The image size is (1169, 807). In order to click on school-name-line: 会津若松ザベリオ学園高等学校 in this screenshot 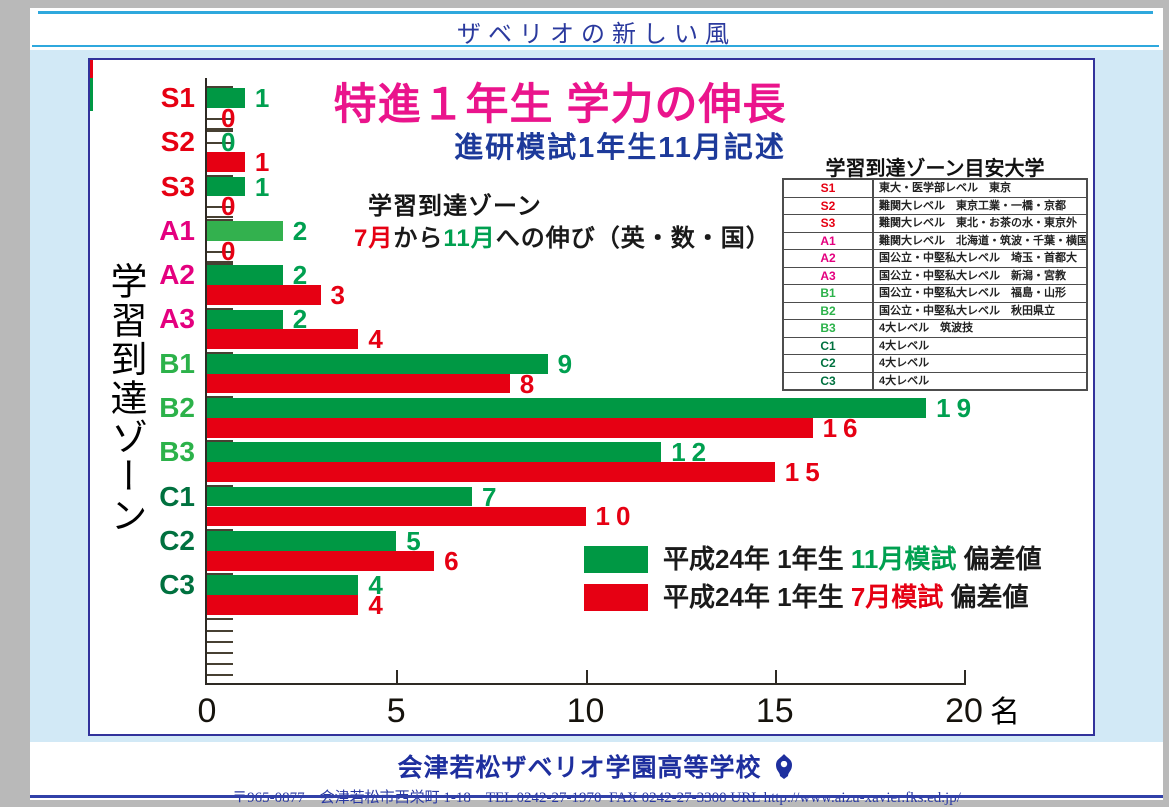, I will do `click(596, 766)`.